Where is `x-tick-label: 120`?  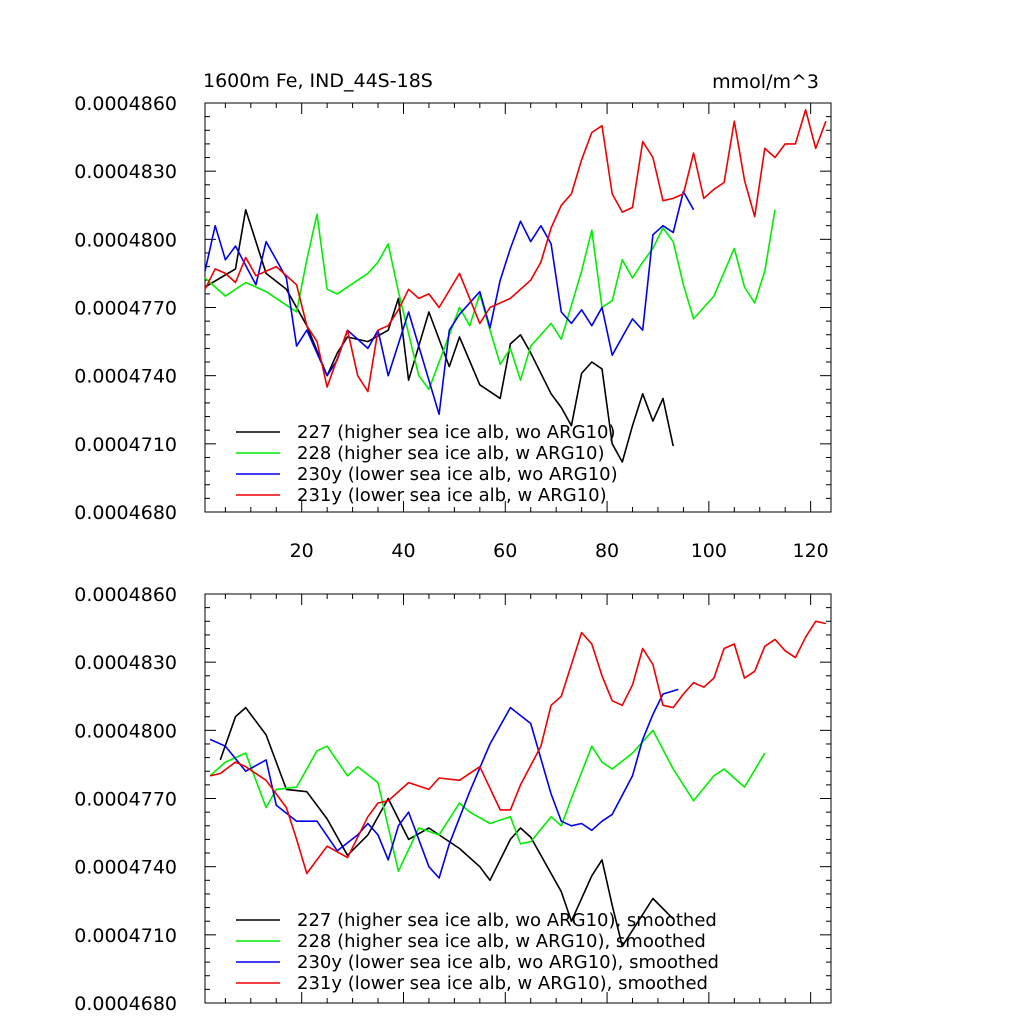
x-tick-label: 120 is located at coordinates (811, 551).